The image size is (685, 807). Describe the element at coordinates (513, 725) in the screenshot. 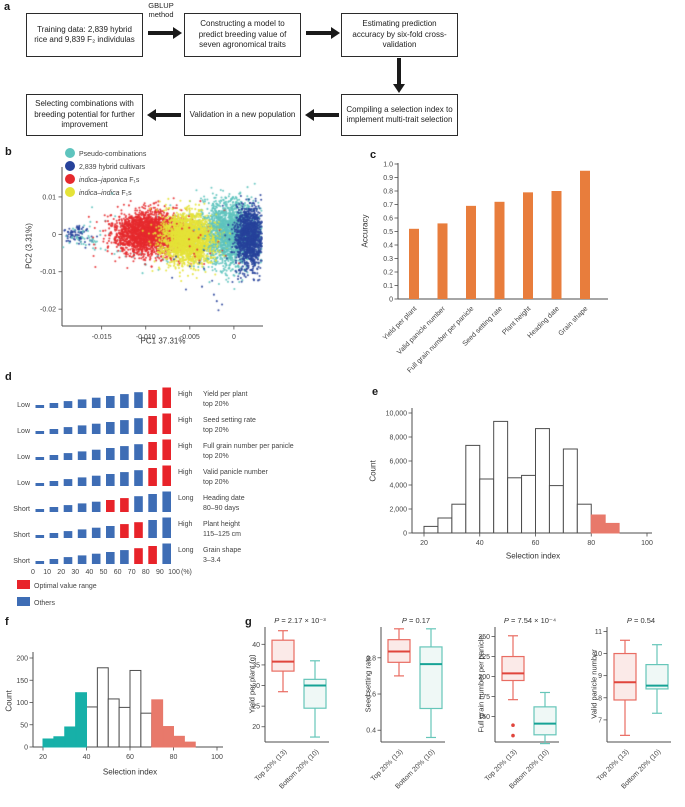

I see `outlier-dot` at that location.